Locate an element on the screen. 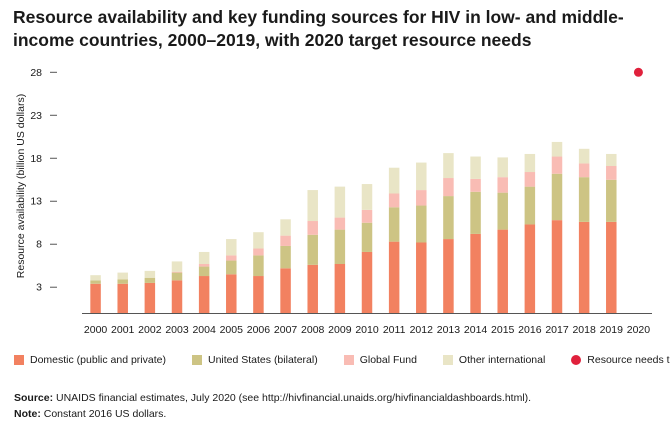 The image size is (670, 431). source-label: Source: is located at coordinates (34, 398).